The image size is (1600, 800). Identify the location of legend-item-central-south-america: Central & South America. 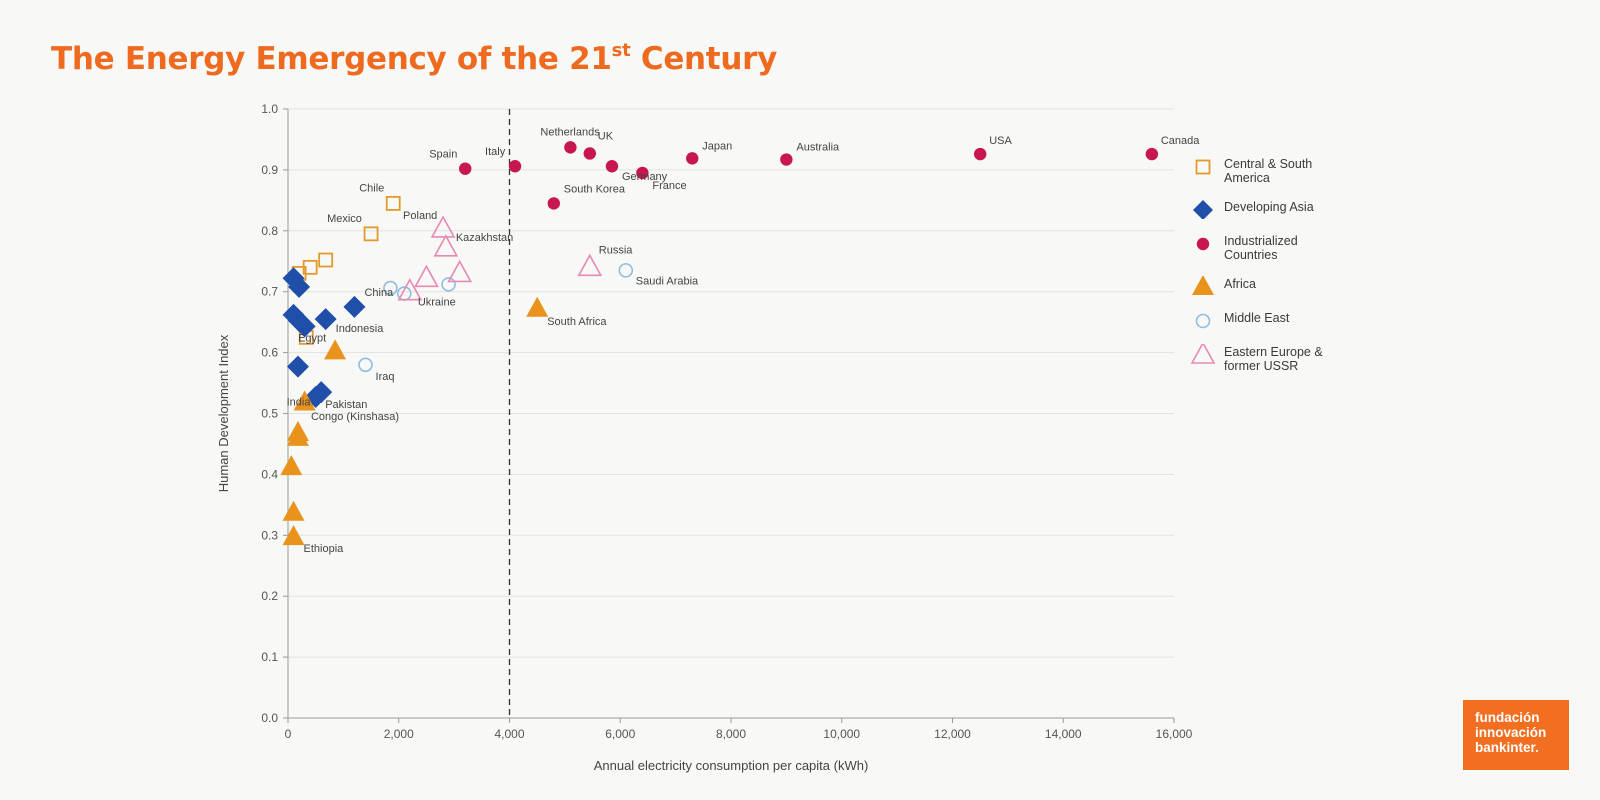
(1265, 170).